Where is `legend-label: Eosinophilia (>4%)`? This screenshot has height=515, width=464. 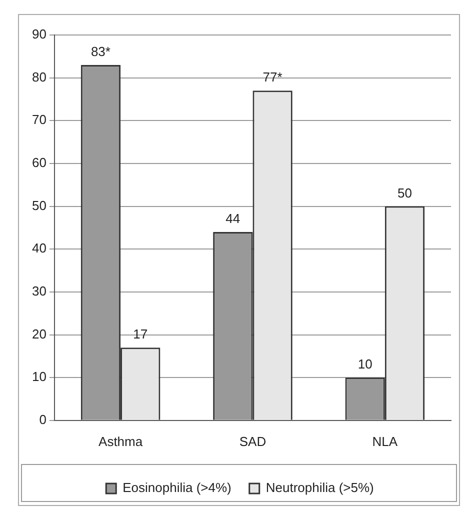
legend-label: Eosinophilia (>4%) is located at coordinates (177, 488).